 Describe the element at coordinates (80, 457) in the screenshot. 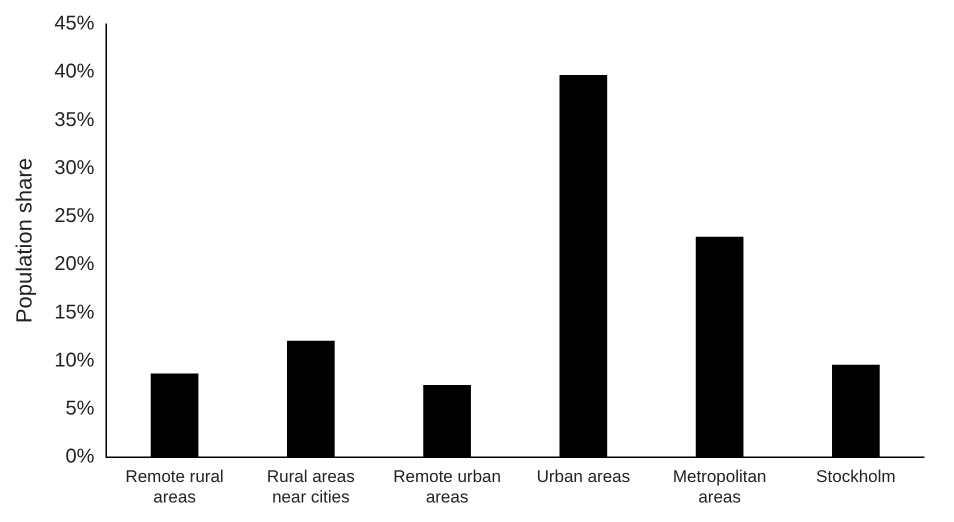

I see `y-tick-label: 0%` at that location.